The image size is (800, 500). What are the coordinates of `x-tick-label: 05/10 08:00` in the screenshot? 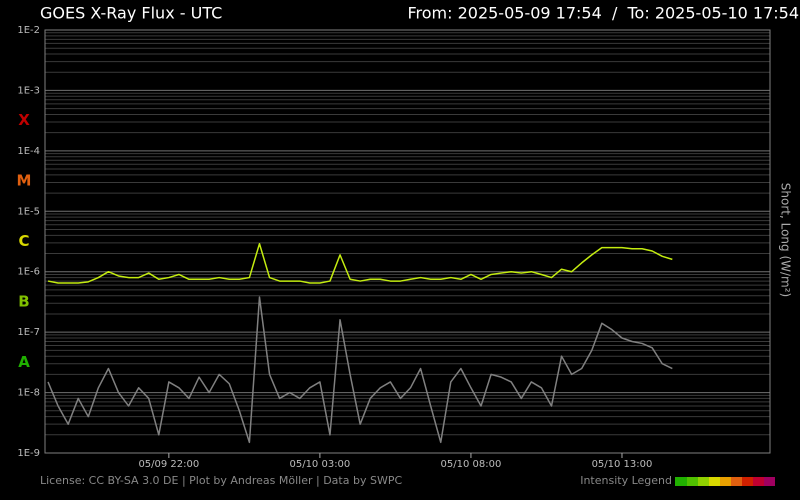 It's located at (471, 464).